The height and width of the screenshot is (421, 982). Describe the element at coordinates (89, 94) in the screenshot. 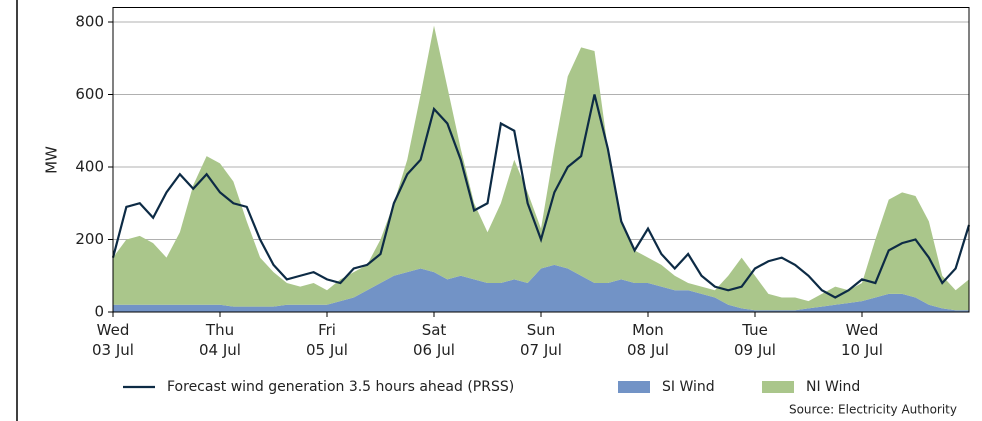

I see `y-tick-label: 600` at that location.